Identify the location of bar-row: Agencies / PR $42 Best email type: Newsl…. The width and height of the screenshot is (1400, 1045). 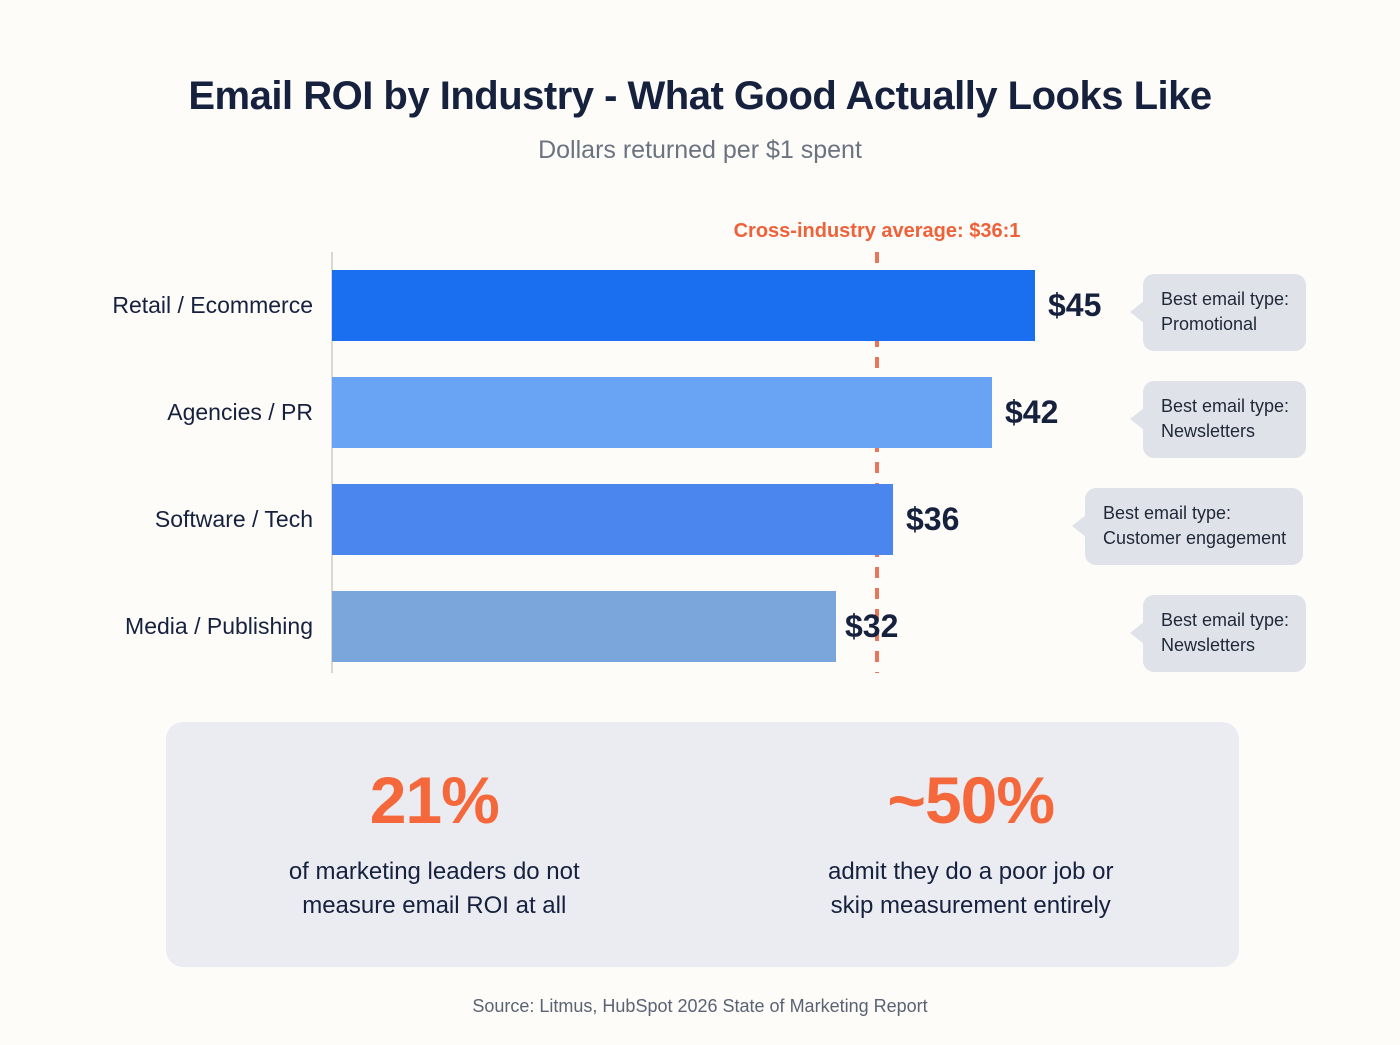
(700, 412).